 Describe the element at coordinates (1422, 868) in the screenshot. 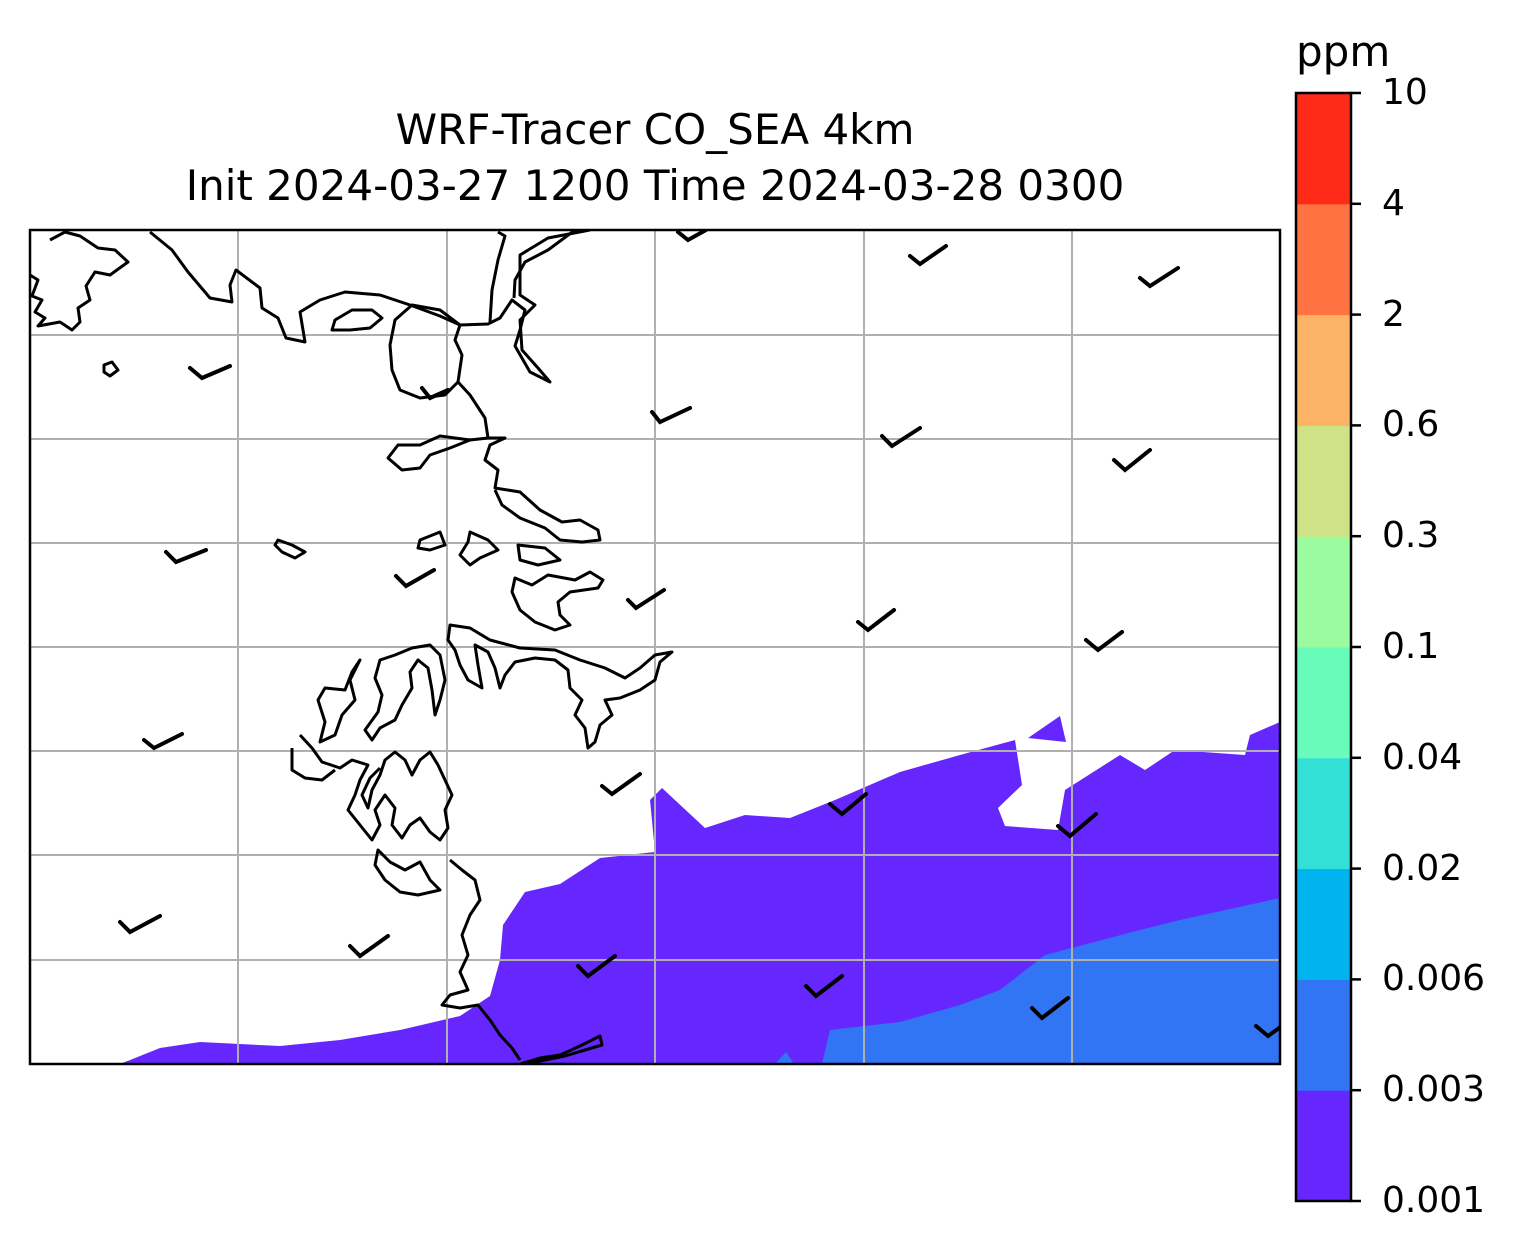

I see `colorbar-tick-label: 0.02` at that location.